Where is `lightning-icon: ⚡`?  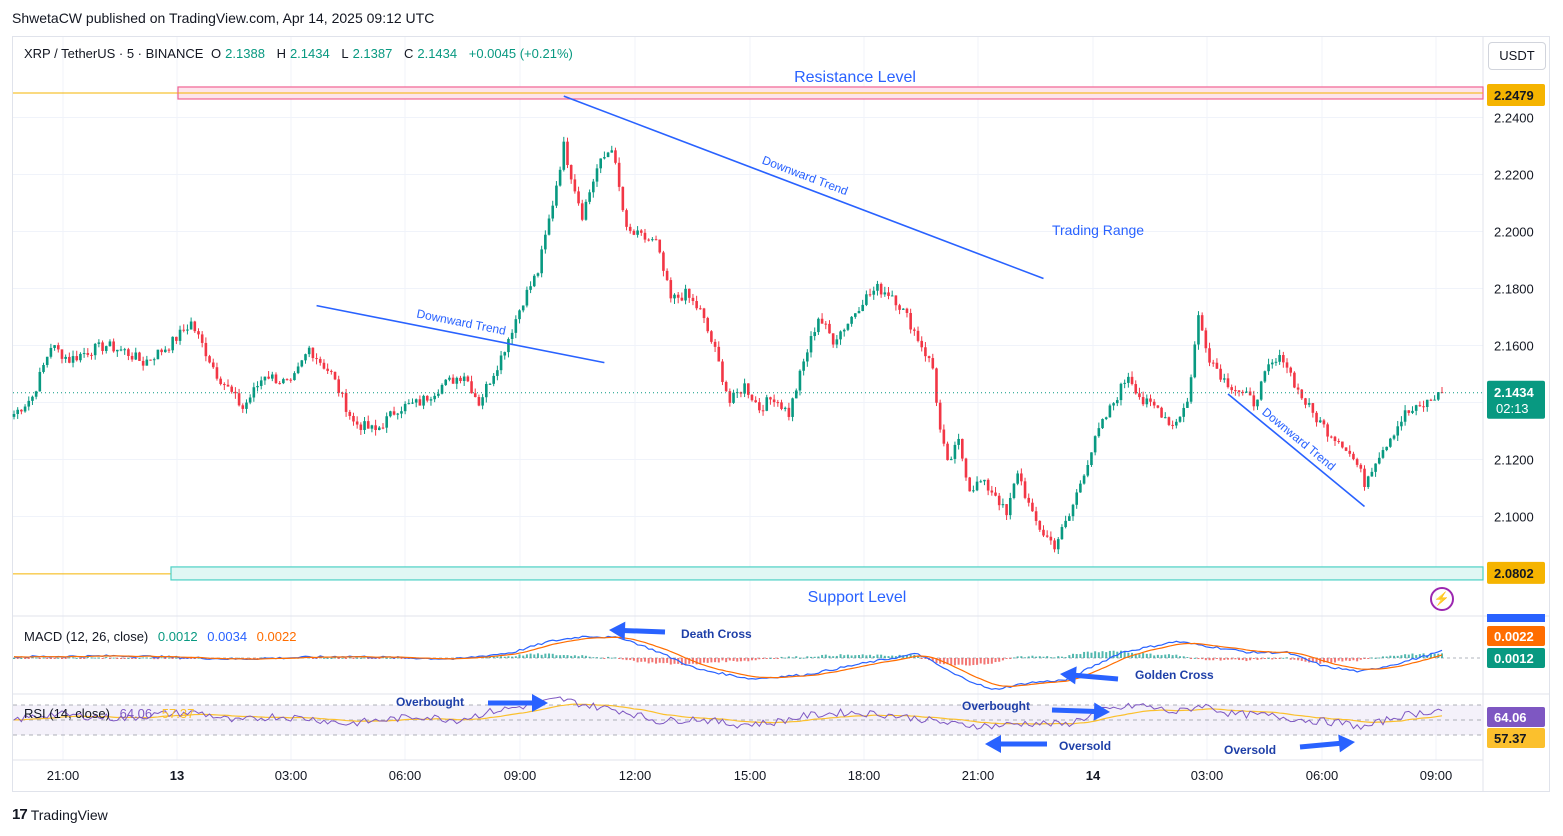
lightning-icon: ⚡ is located at coordinates (1442, 599).